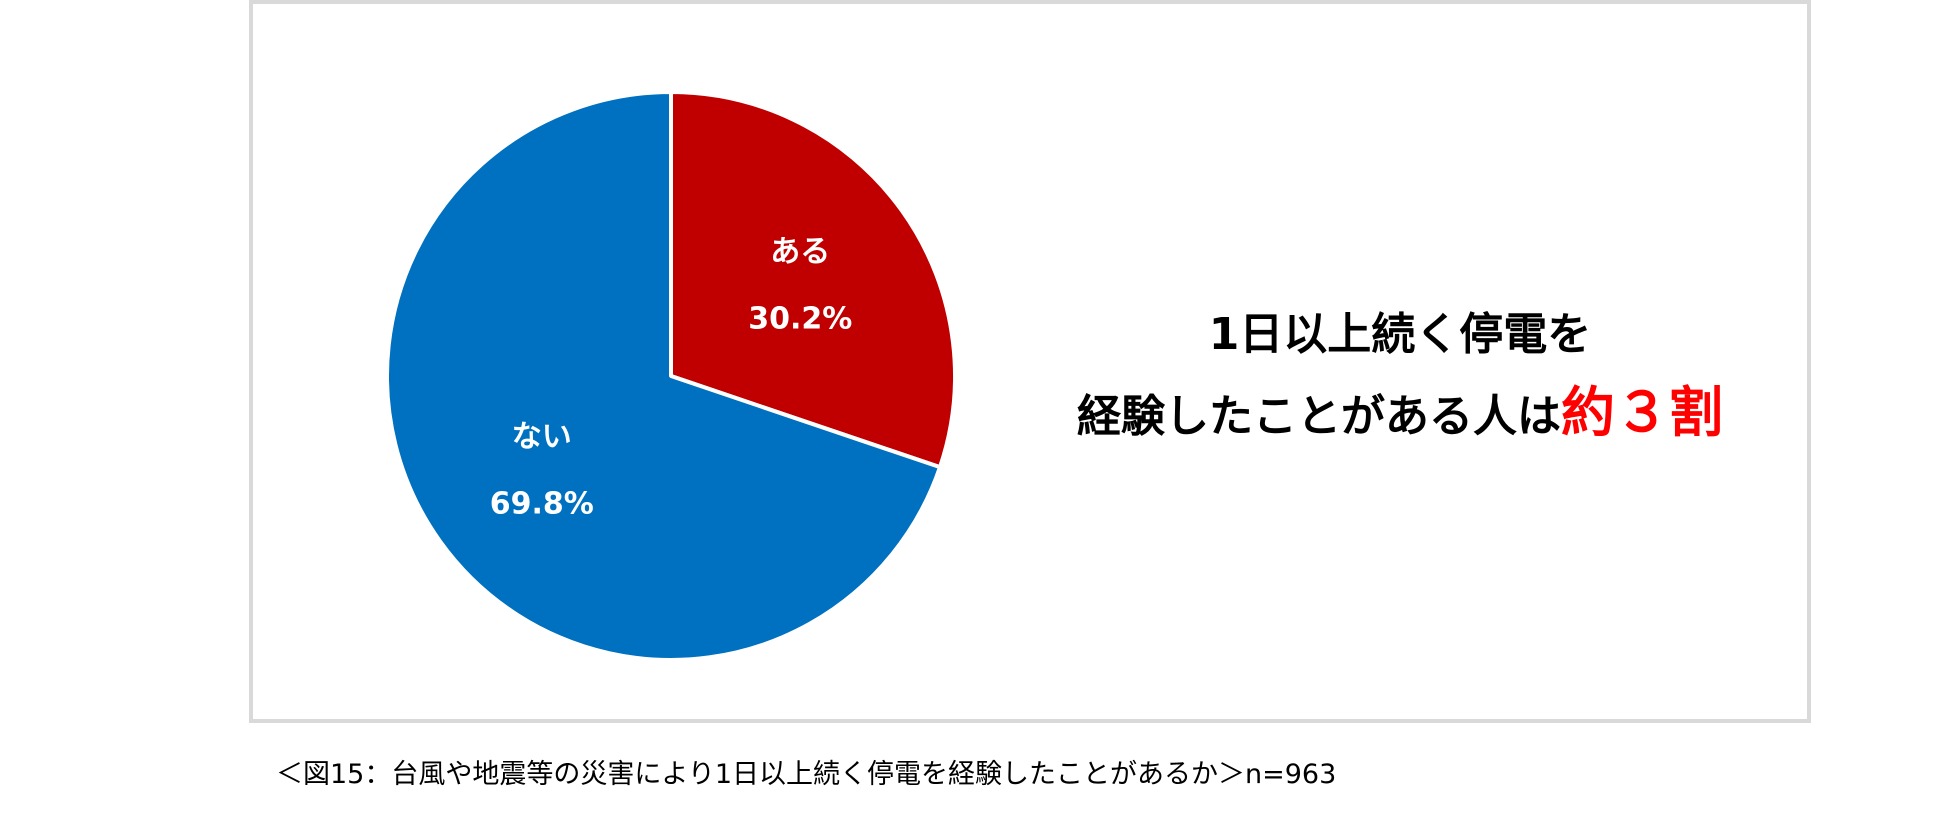  What do you see at coordinates (800, 251) in the screenshot?
I see `pie-slice-category-label-0: ある` at bounding box center [800, 251].